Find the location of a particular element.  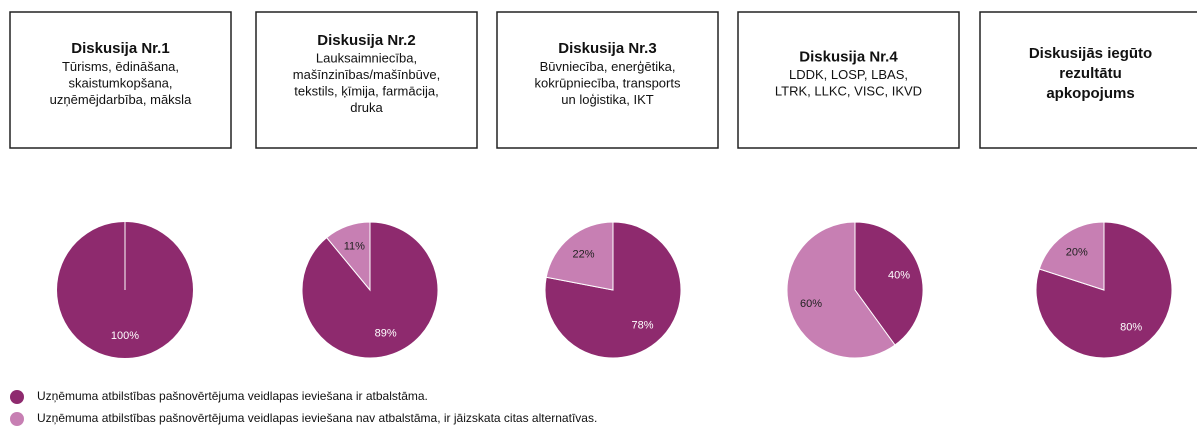

header-title: apkopojums is located at coordinates (1090, 93).